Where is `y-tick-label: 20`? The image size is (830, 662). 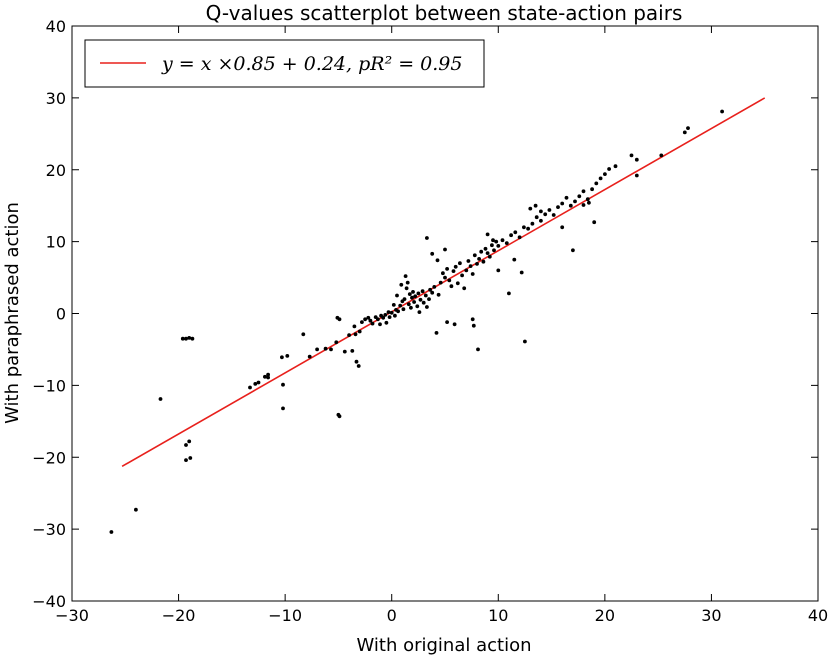
y-tick-label: 20 is located at coordinates (56, 170).